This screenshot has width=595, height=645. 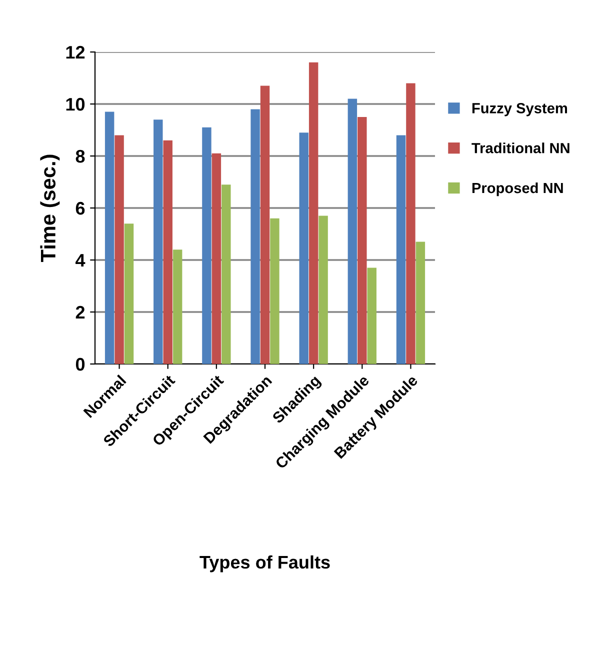 I want to click on y-axis-title: Time (sec.), so click(x=50, y=208).